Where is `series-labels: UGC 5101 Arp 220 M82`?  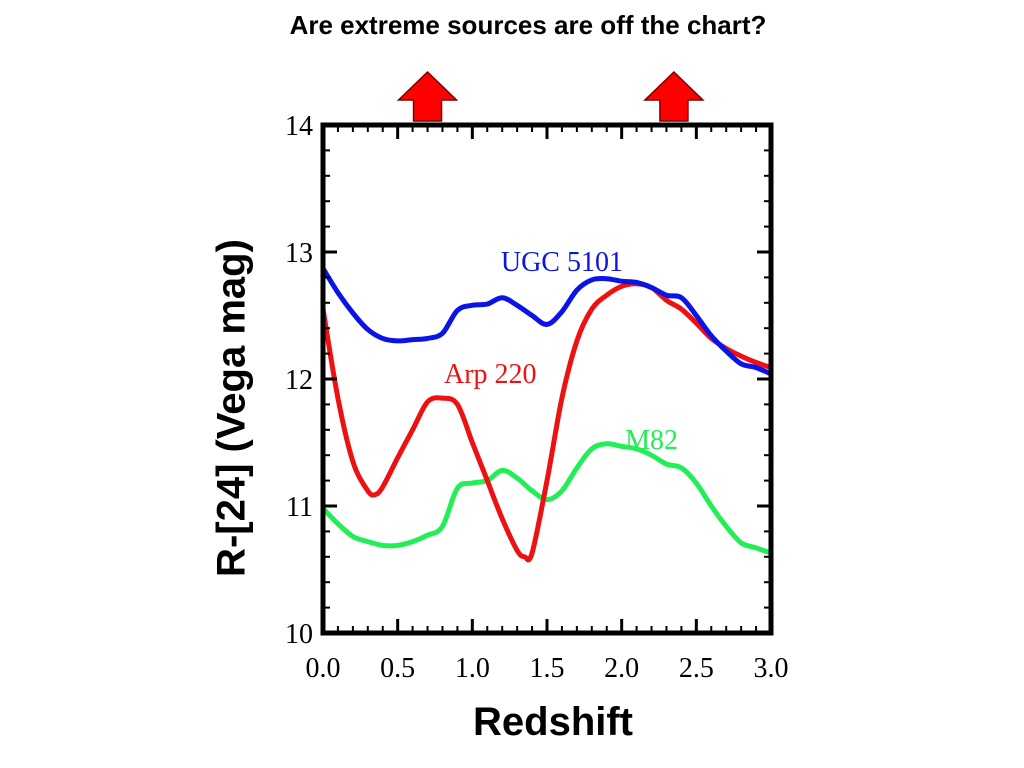 series-labels: UGC 5101 Arp 220 M82 is located at coordinates (561, 351).